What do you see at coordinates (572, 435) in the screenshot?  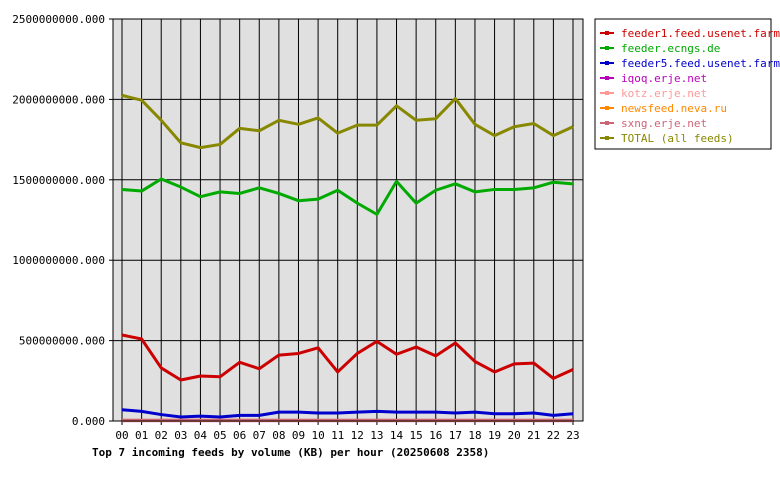 I see `x-tick-label: 23` at bounding box center [572, 435].